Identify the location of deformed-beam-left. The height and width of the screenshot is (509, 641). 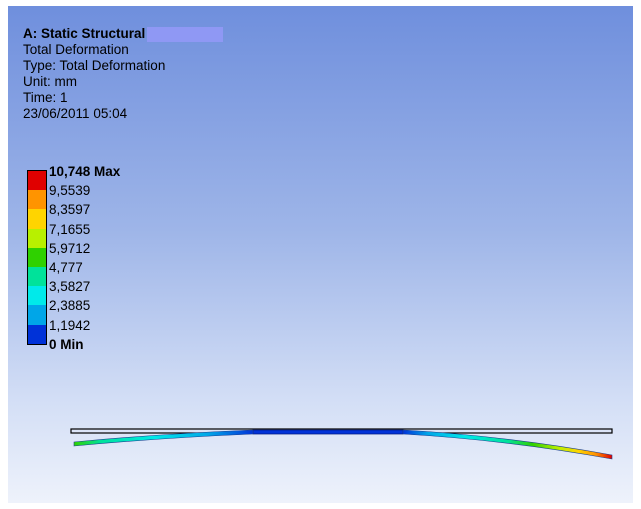
(163, 438).